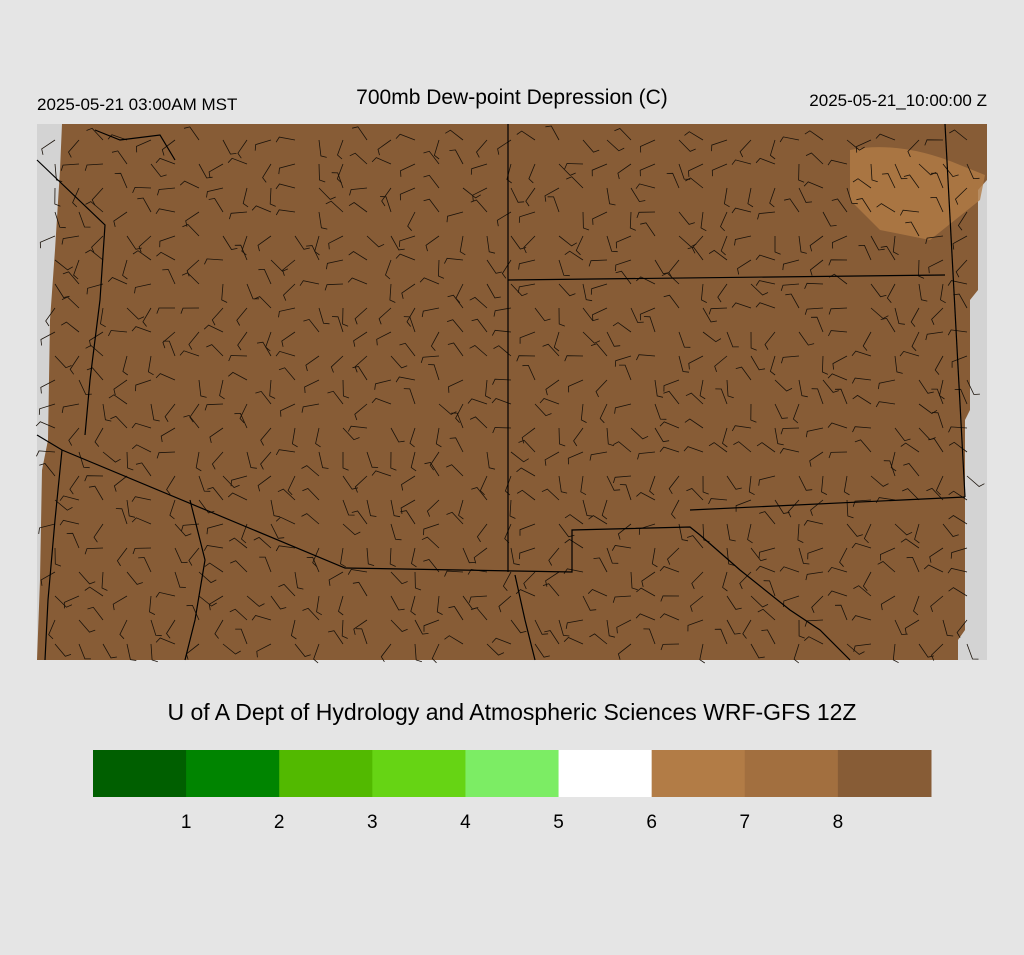 The width and height of the screenshot is (1024, 955). Describe the element at coordinates (326, 773) in the screenshot. I see `colorbar-box` at that location.